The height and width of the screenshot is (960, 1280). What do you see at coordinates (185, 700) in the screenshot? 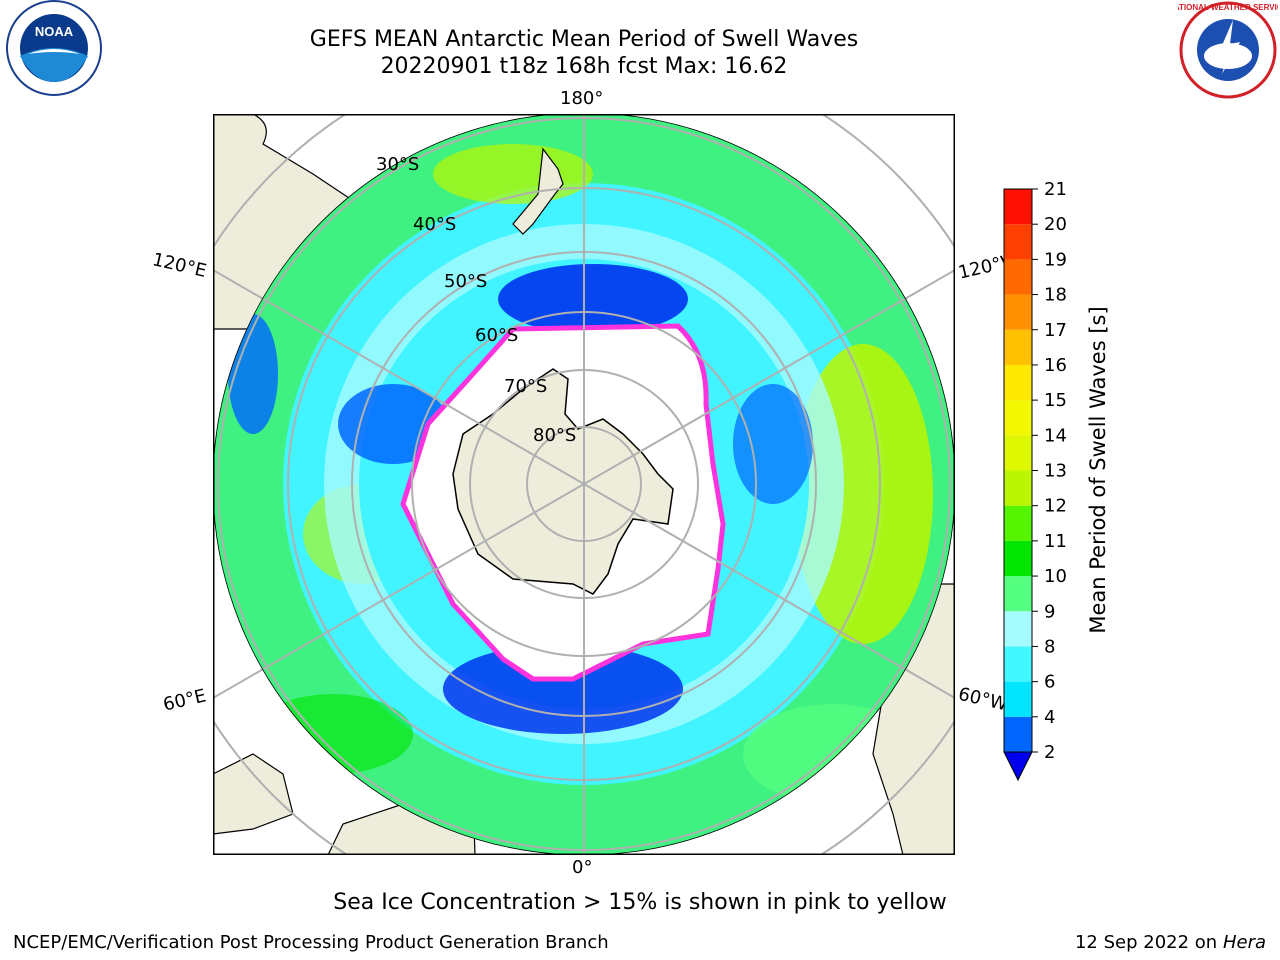
I see `lon-label-60e: 60°E` at bounding box center [185, 700].